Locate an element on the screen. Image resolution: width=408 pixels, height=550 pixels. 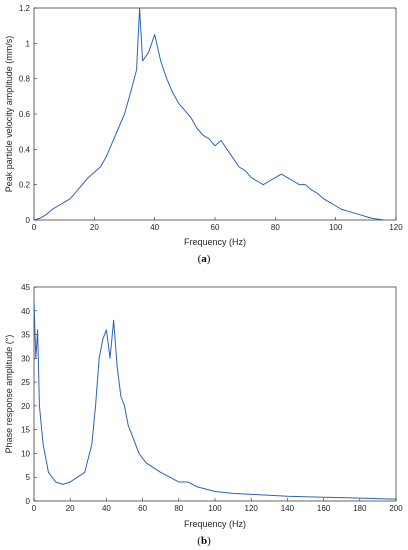
plot-a-xtick-label: 20 is located at coordinates (94, 227).